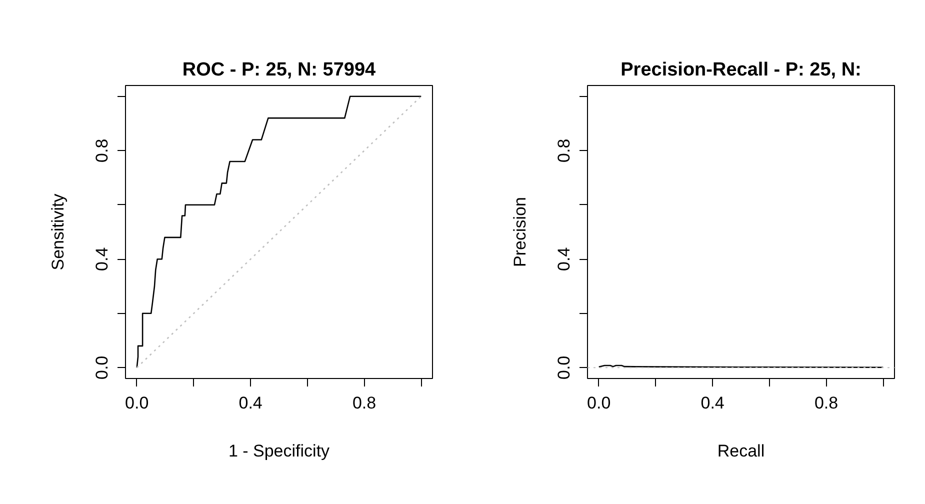 The height and width of the screenshot is (504, 925). What do you see at coordinates (741, 70) in the screenshot?
I see `chart-title: Precision-Recall - P: 25, N:` at bounding box center [741, 70].